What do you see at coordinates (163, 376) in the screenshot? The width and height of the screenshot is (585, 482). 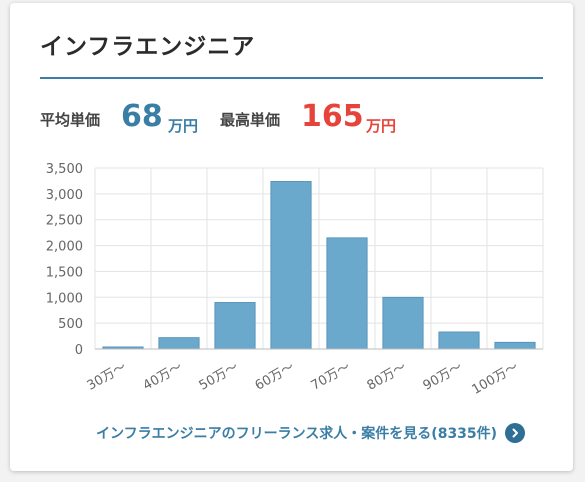 I see `x-tick-label: 40万〜` at bounding box center [163, 376].